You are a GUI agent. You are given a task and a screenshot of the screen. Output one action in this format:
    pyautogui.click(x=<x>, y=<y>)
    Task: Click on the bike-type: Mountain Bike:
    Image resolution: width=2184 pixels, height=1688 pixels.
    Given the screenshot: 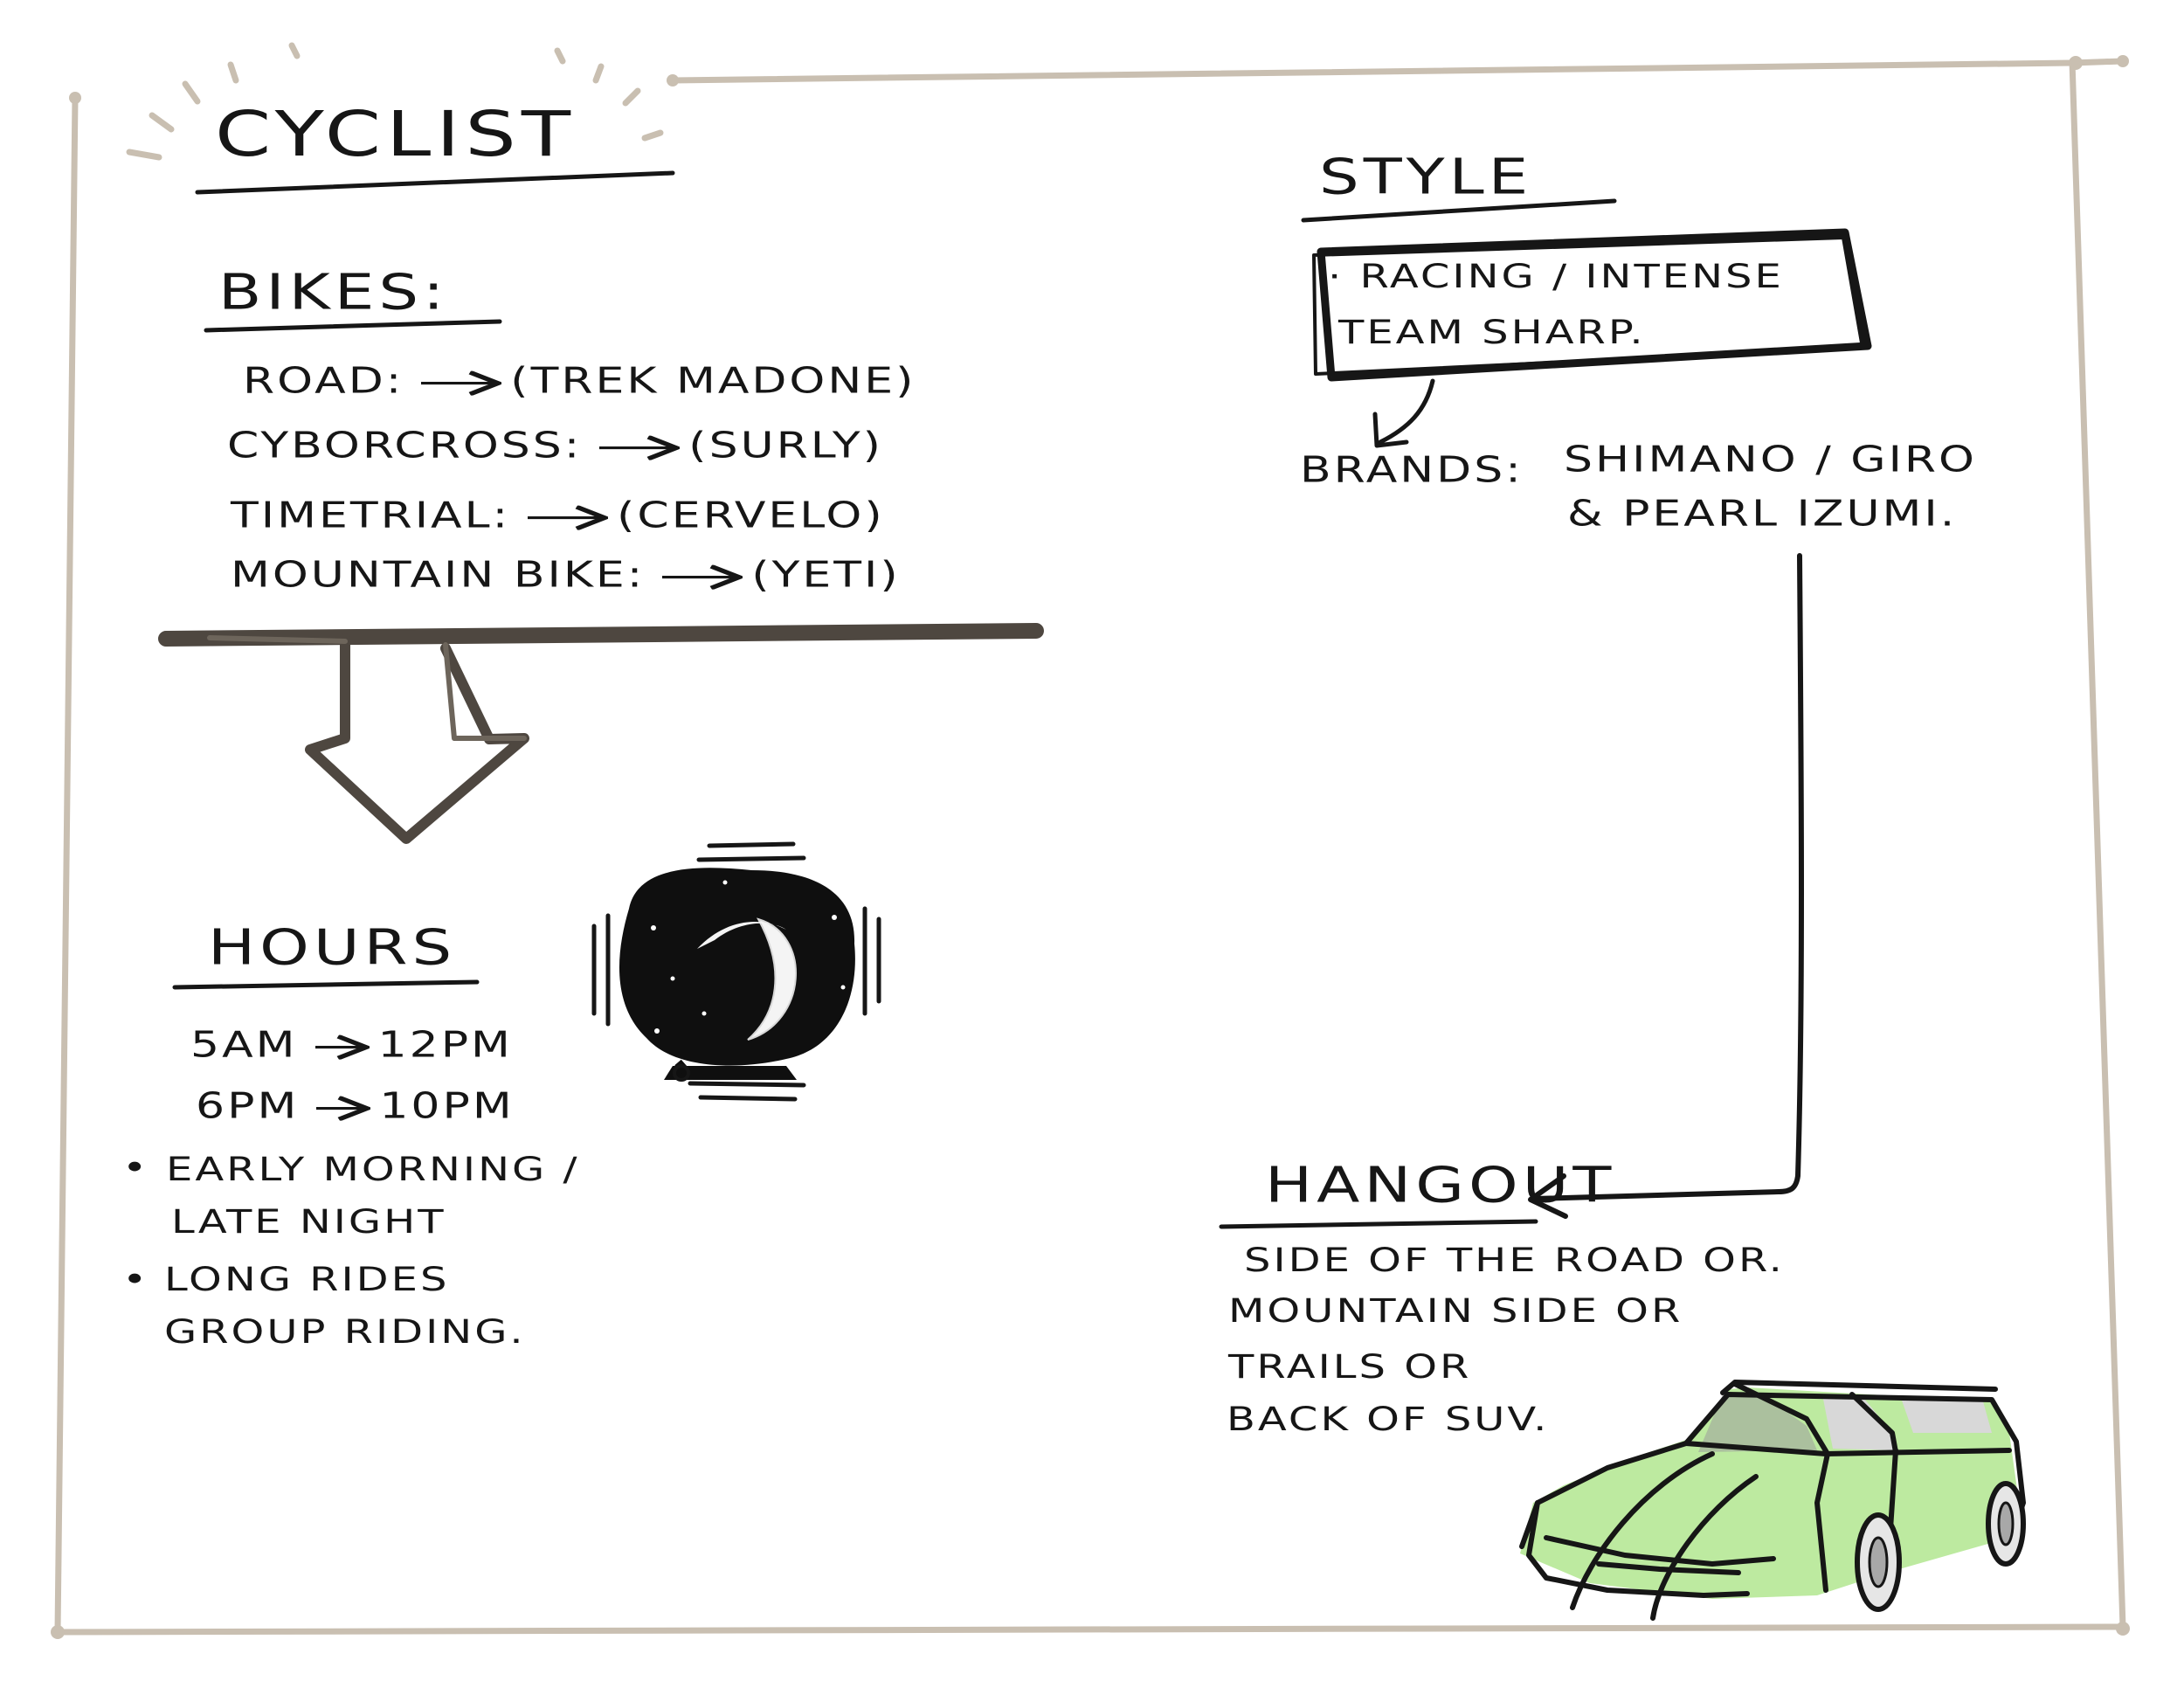 What is the action you would take?
    pyautogui.click(x=438, y=575)
    